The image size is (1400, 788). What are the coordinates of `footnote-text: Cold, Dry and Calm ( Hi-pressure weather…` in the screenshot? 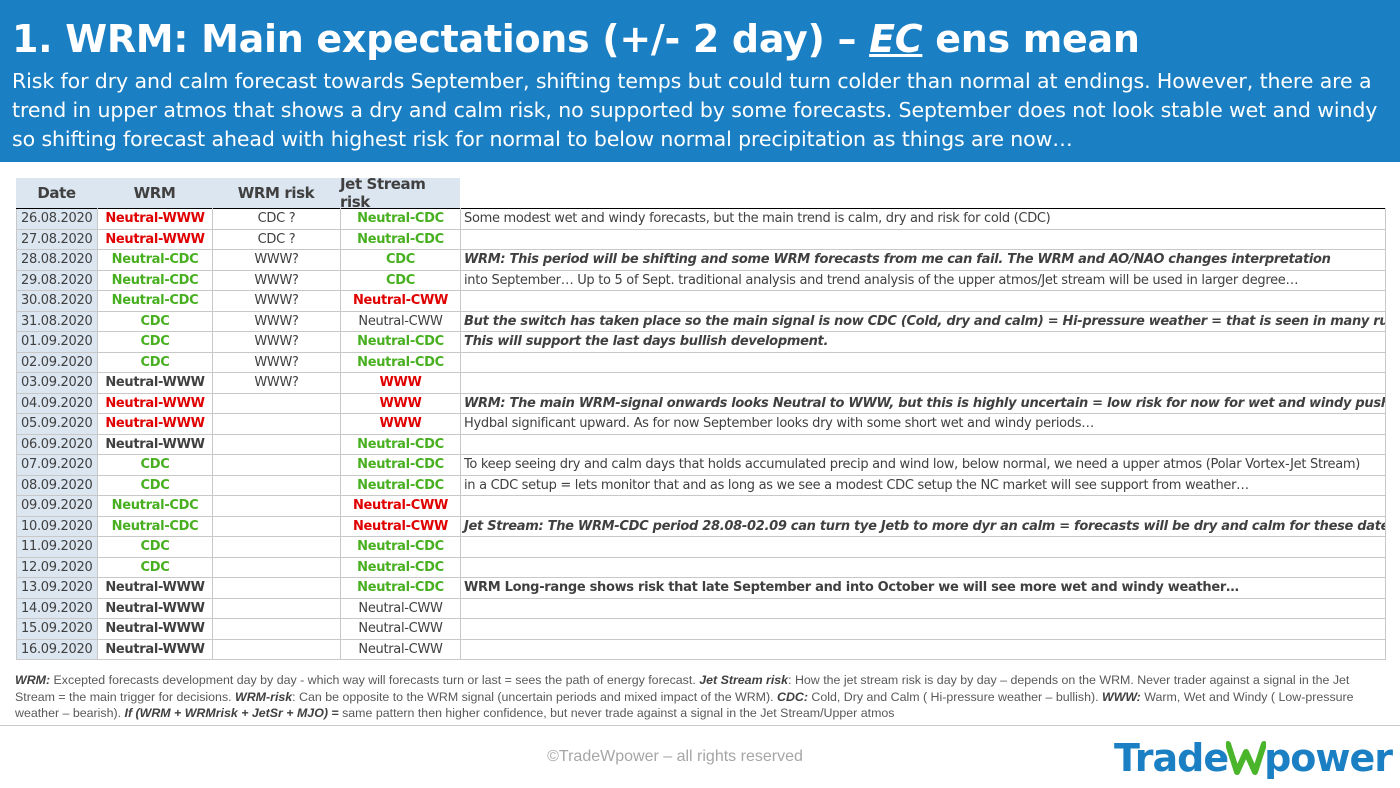 It's located at (955, 696).